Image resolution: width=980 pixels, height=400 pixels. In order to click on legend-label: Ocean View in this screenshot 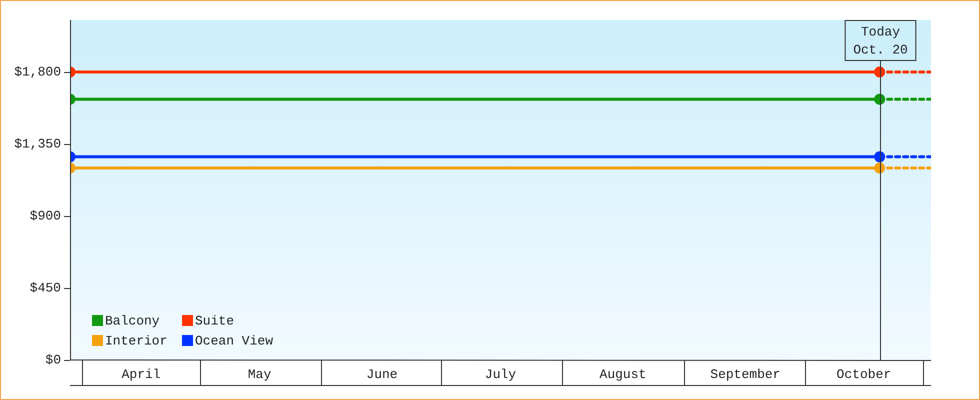, I will do `click(234, 340)`.